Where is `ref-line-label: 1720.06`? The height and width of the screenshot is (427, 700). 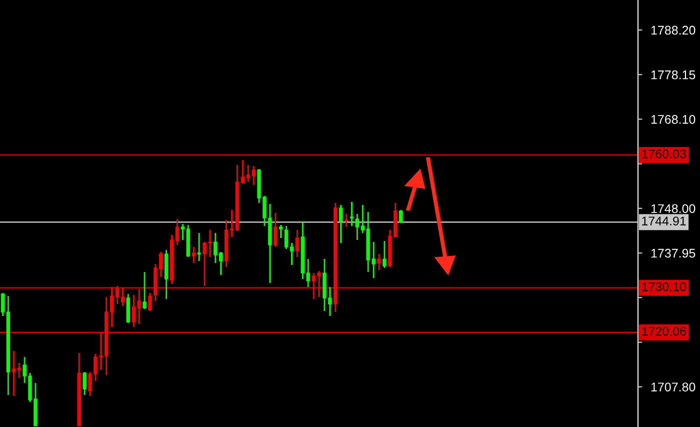
ref-line-label: 1720.06 is located at coordinates (664, 331).